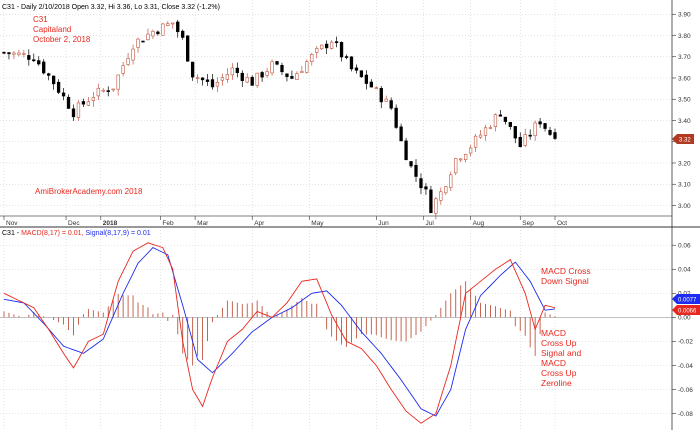 The image size is (700, 430). I want to click on macd-y-axis: -0.08-0.06-0.04-0.020.000.020.040.06, so click(682, 330).